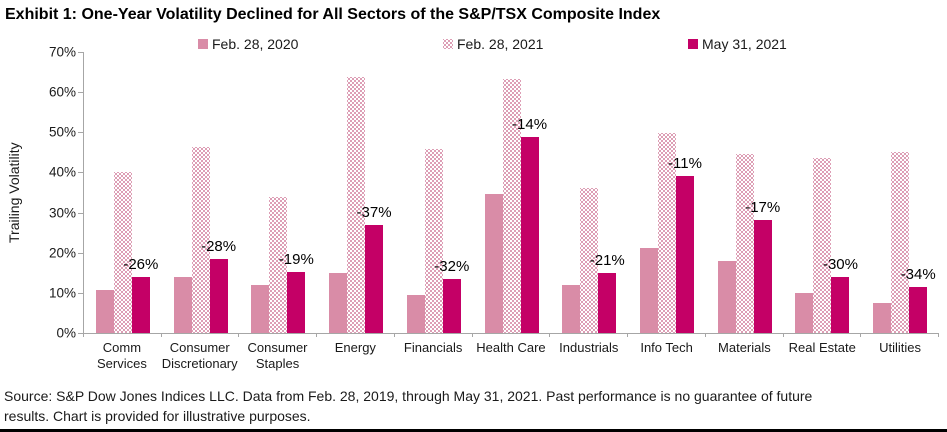 The width and height of the screenshot is (947, 432). Describe the element at coordinates (473, 430) in the screenshot. I see `bottom-divider` at that location.